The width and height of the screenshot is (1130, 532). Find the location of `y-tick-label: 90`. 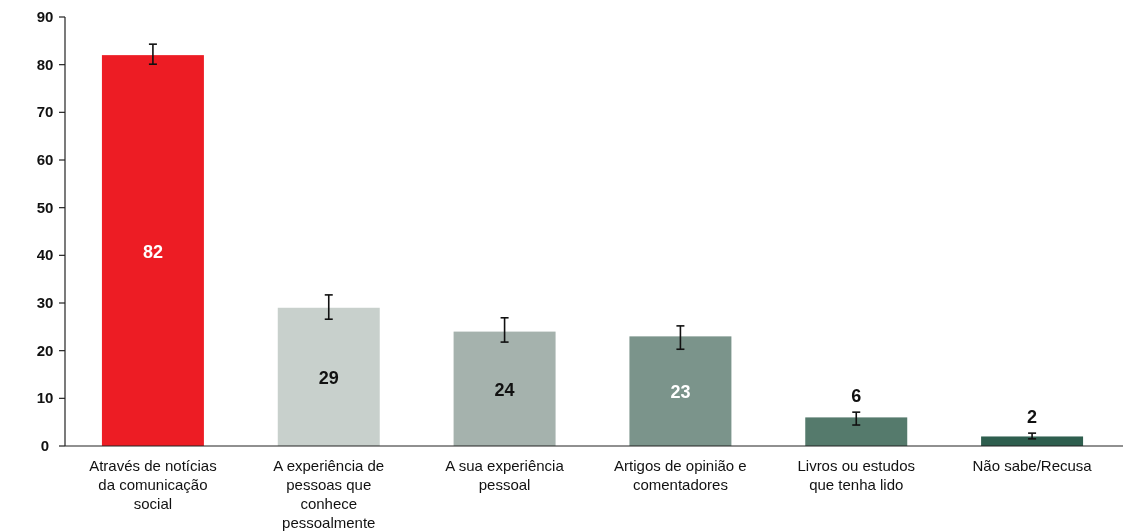

y-tick-label: 90 is located at coordinates (45, 16).